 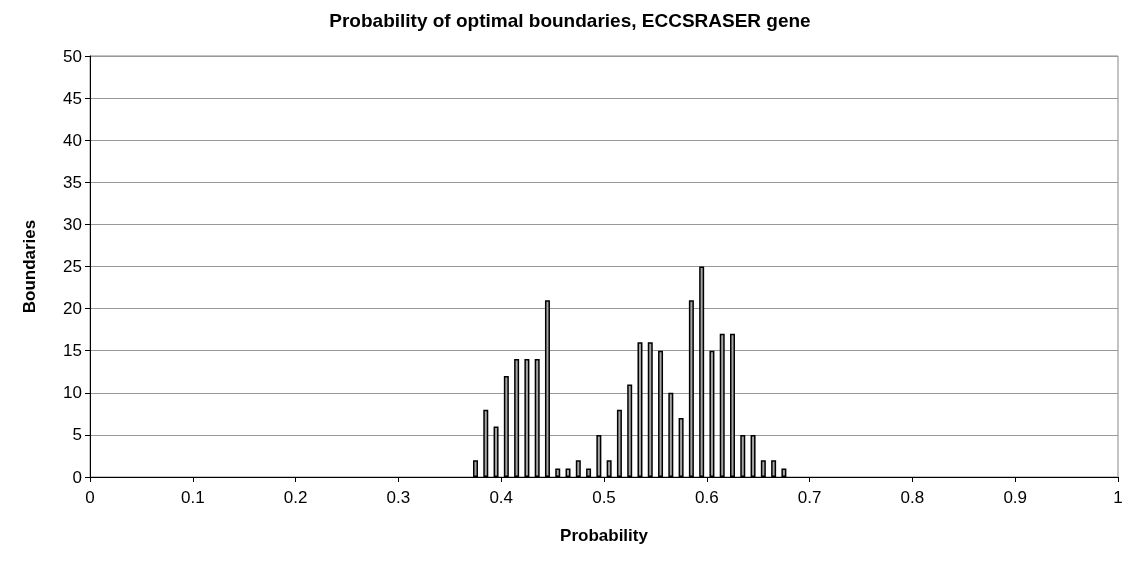 I want to click on x-tick-label: 0.6, so click(x=706, y=497).